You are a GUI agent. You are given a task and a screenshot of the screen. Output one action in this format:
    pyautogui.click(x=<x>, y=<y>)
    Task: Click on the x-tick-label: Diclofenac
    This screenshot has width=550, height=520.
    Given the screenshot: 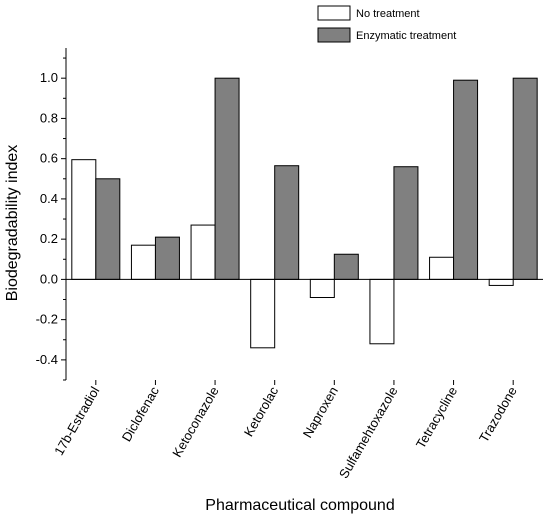 What is the action you would take?
    pyautogui.click(x=141, y=414)
    